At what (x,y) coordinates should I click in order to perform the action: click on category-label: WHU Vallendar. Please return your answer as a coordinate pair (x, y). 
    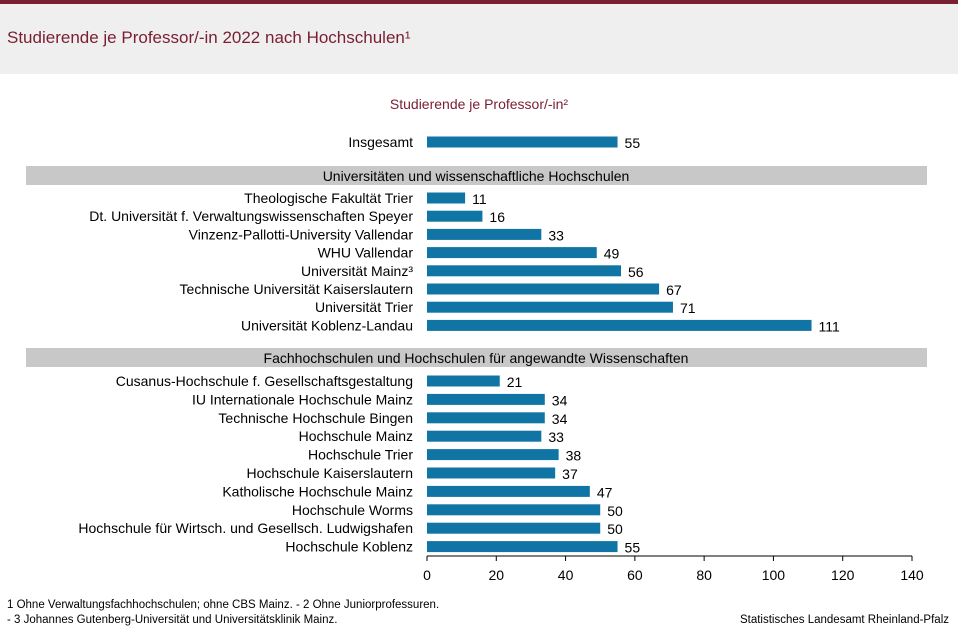
    Looking at the image, I should click on (366, 253).